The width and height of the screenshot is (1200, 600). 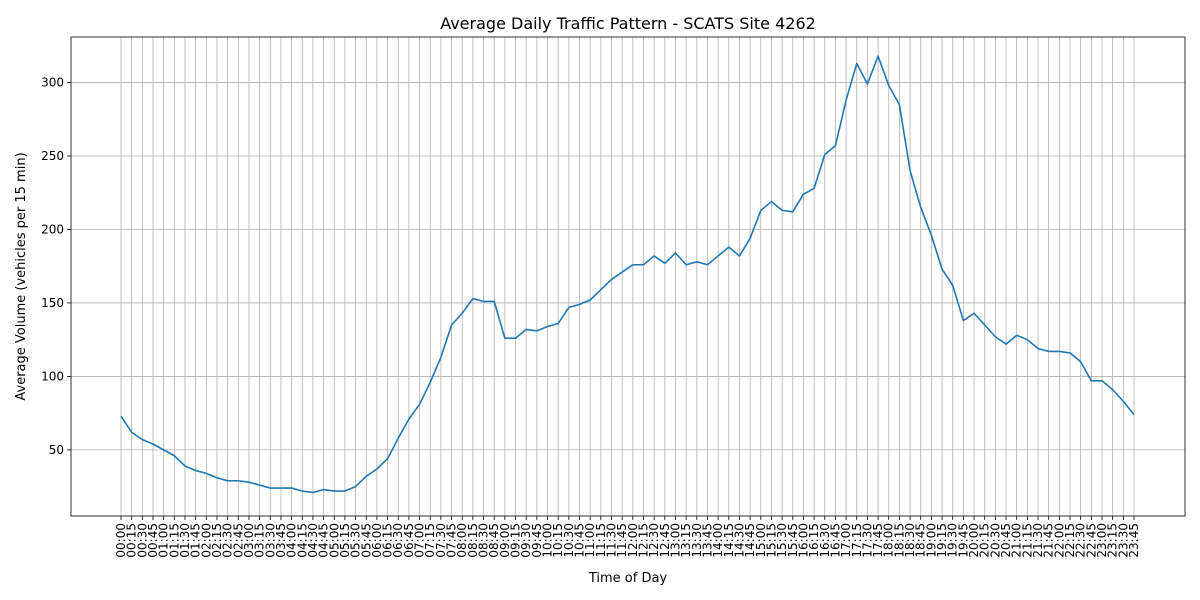 I want to click on x-tick-label: 18:00, so click(x=889, y=540).